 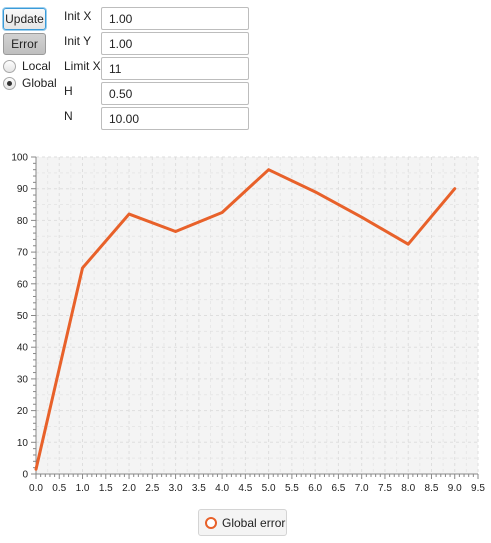 What do you see at coordinates (36, 66) in the screenshot?
I see `radio-local-label: Local` at bounding box center [36, 66].